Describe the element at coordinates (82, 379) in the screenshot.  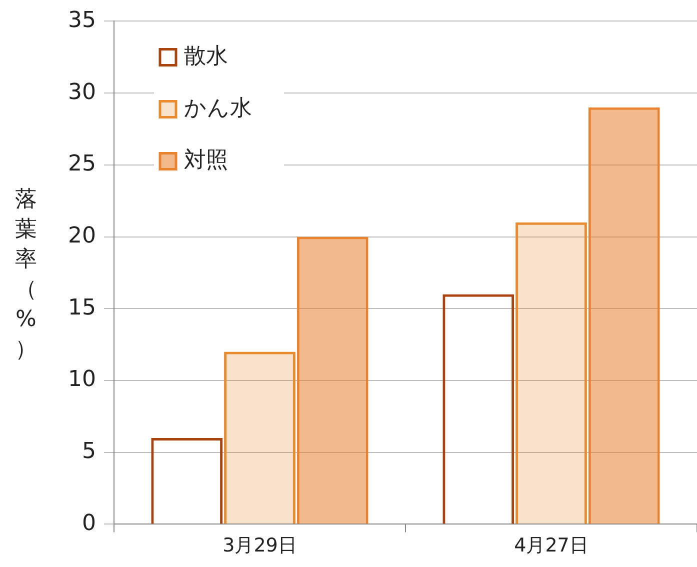
I see `y-tick-label: 10` at that location.